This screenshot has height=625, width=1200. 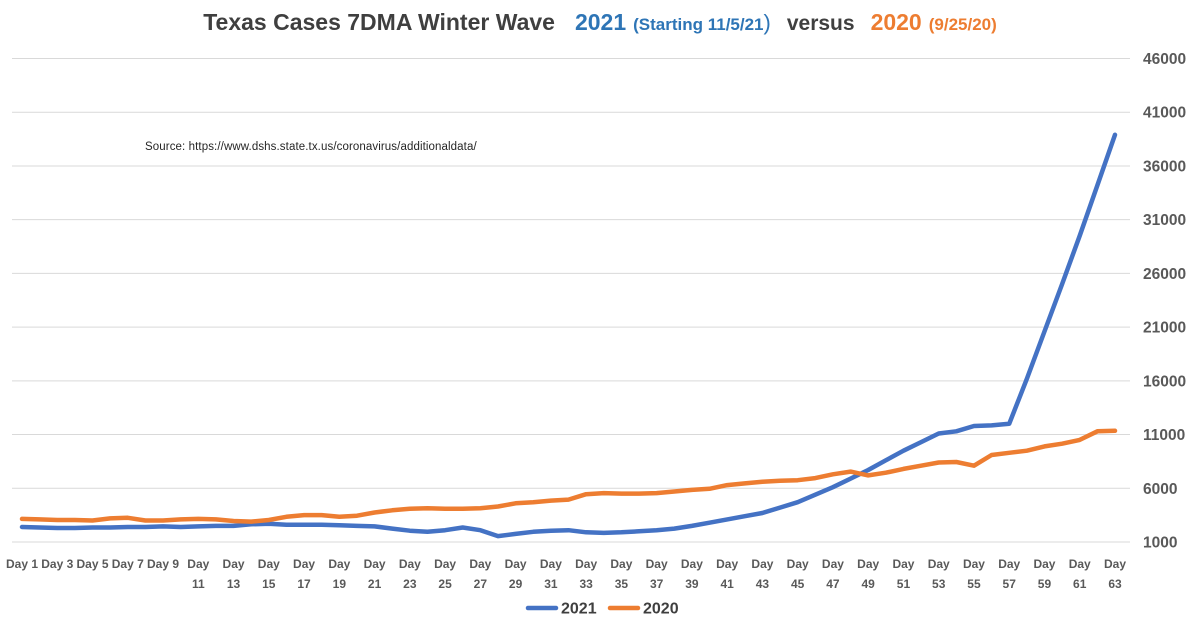 I want to click on x-axis-label-day-25-word: Day, so click(x=445, y=564).